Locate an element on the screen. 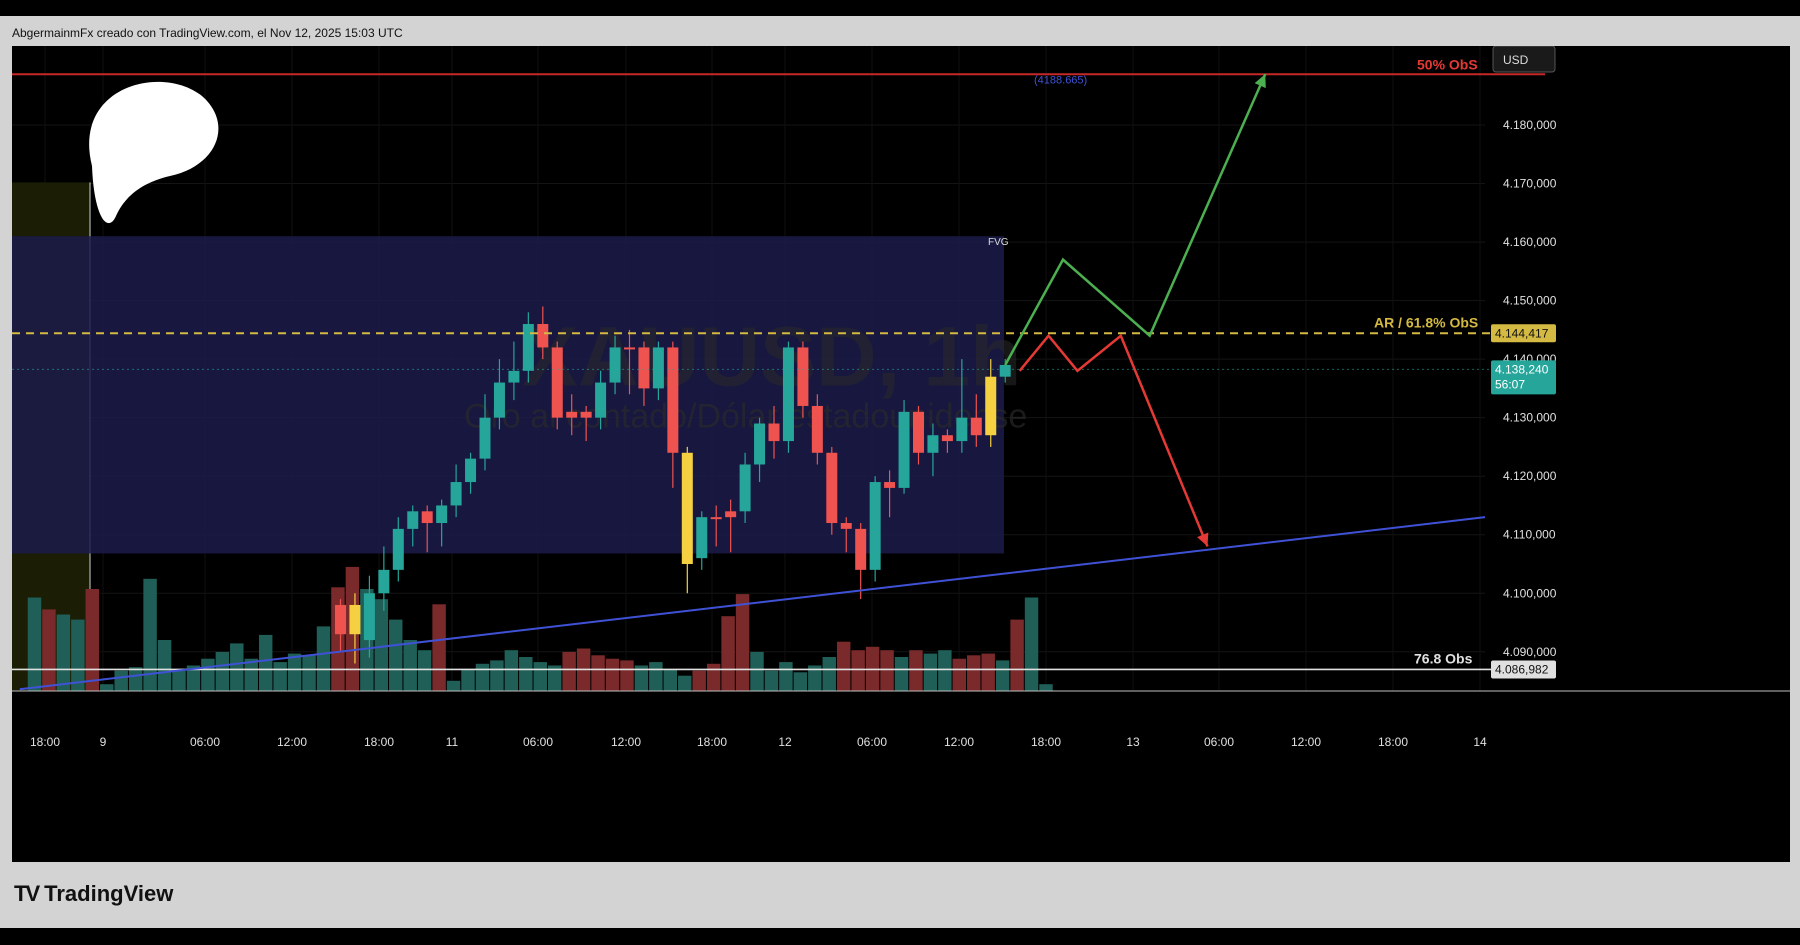 Image resolution: width=1800 pixels, height=945 pixels. white-blob-overlay is located at coordinates (154, 152).